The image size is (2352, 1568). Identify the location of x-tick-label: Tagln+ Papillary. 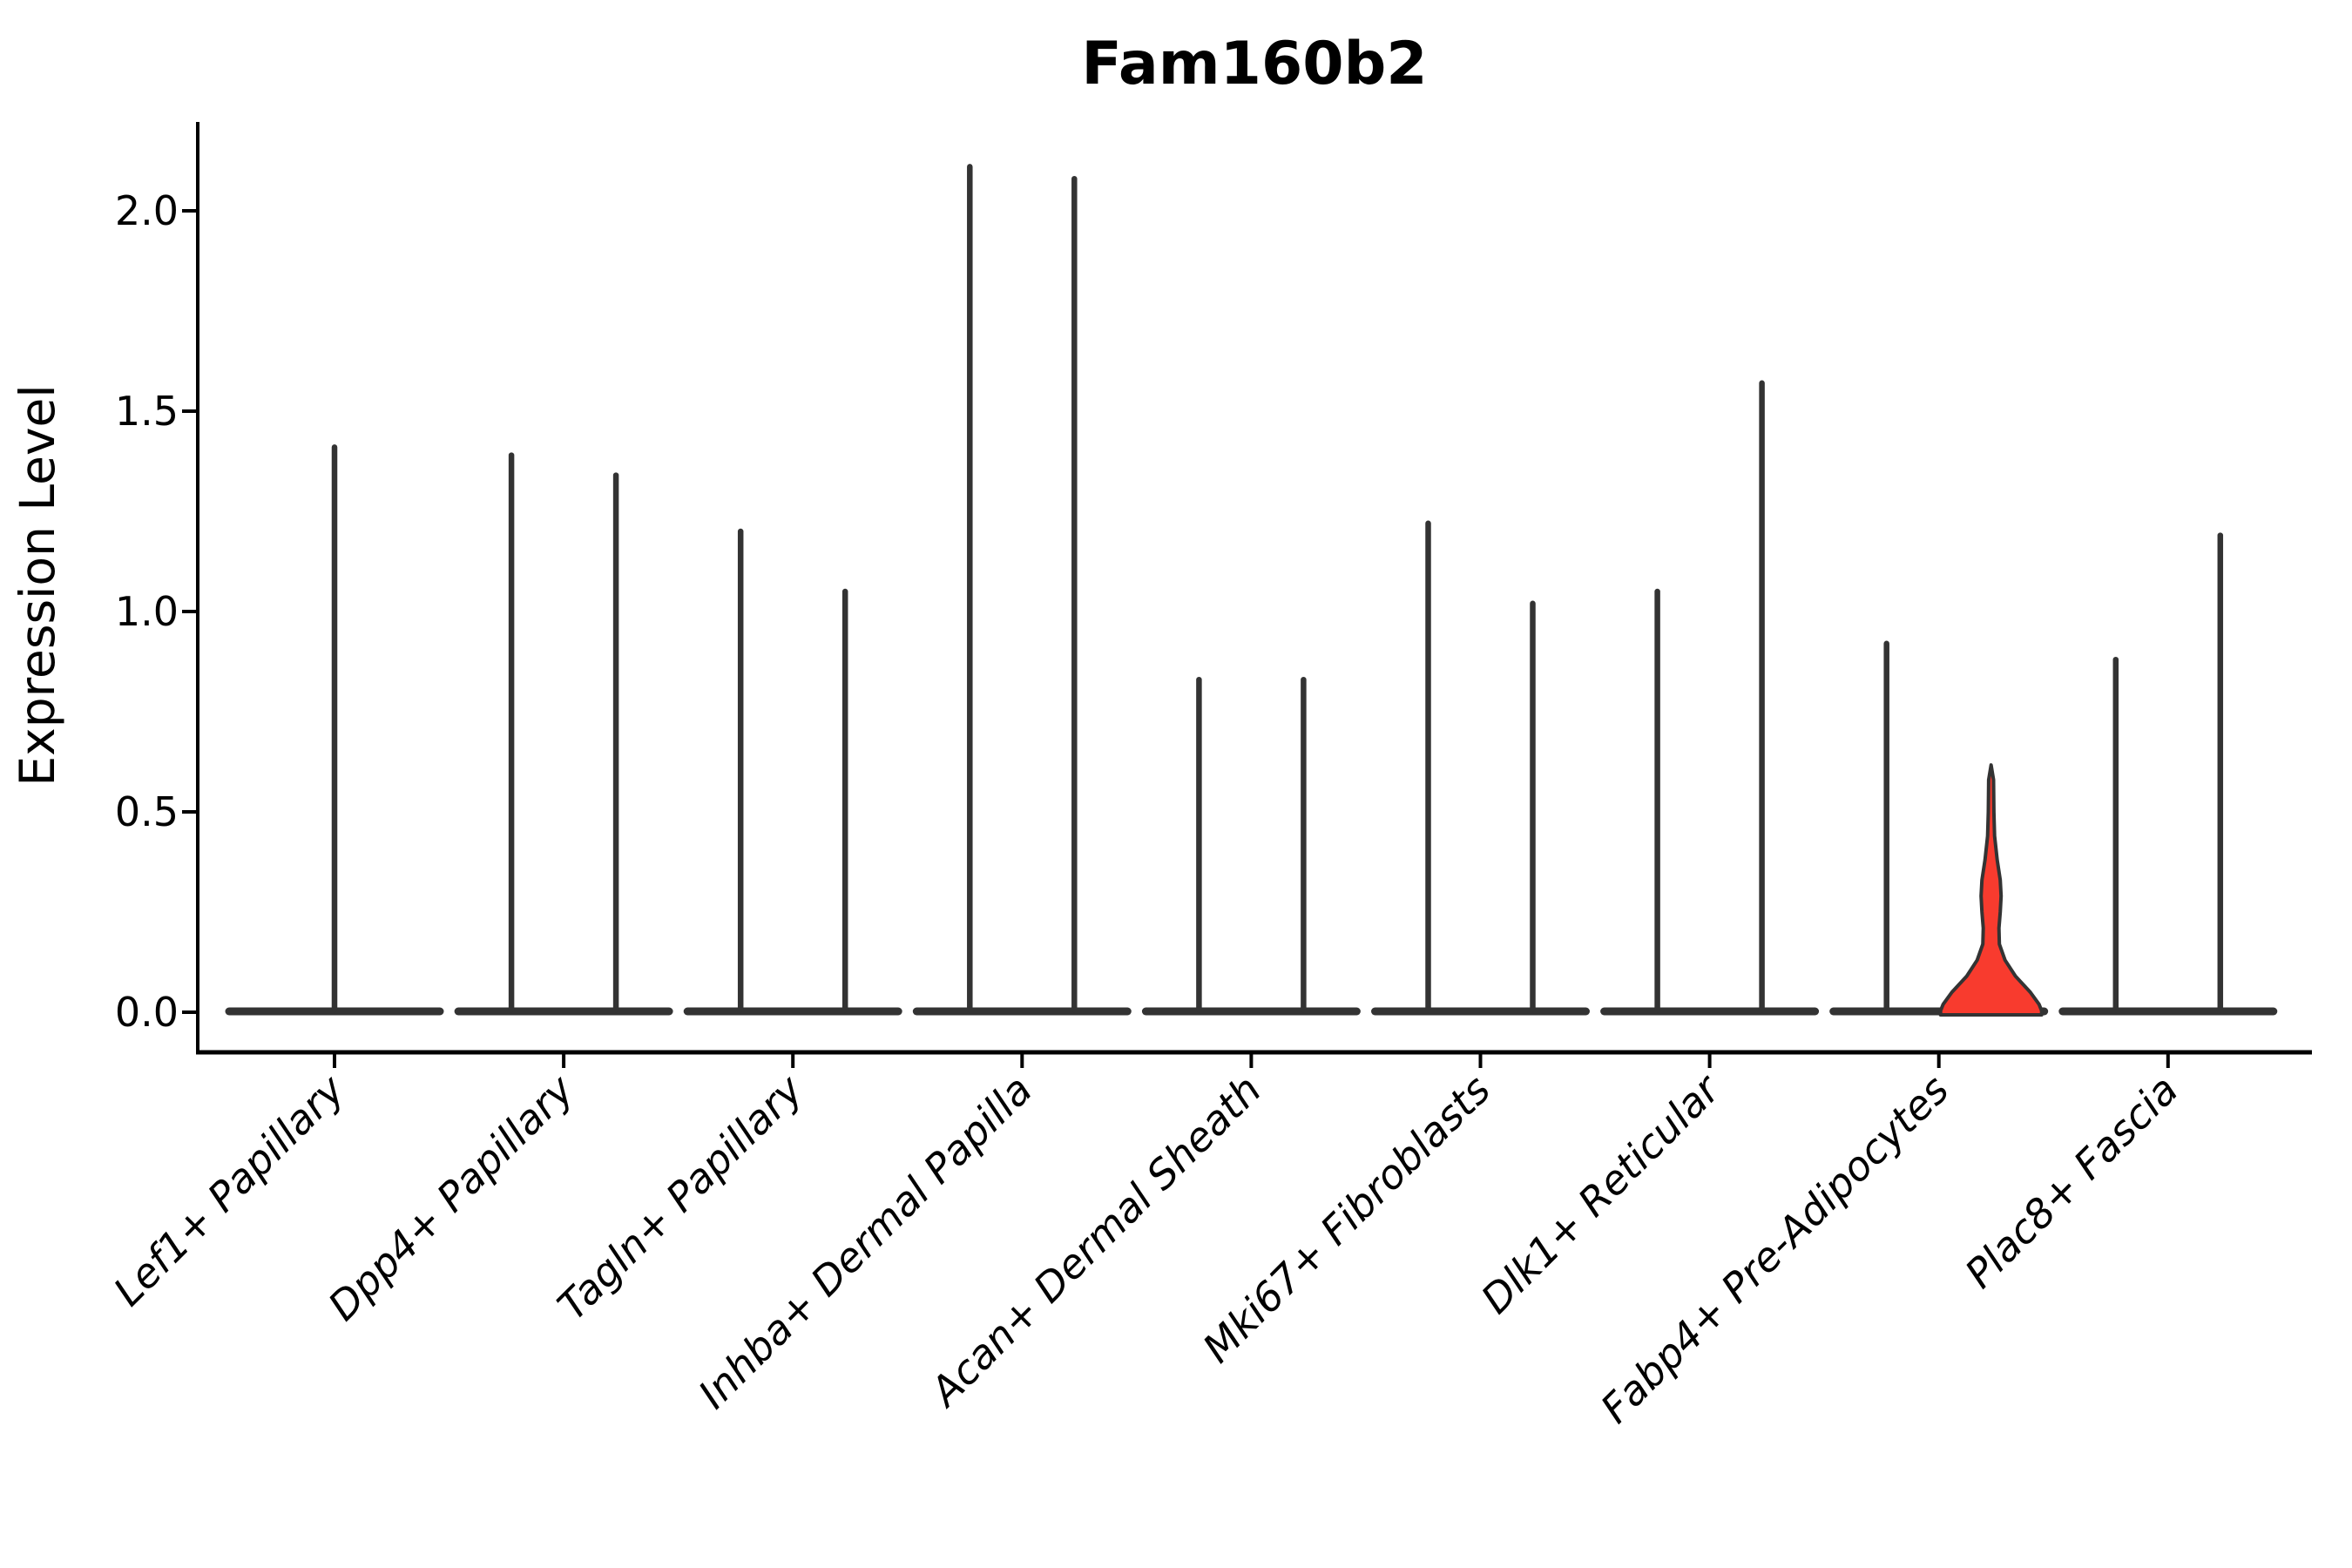
(681, 1197).